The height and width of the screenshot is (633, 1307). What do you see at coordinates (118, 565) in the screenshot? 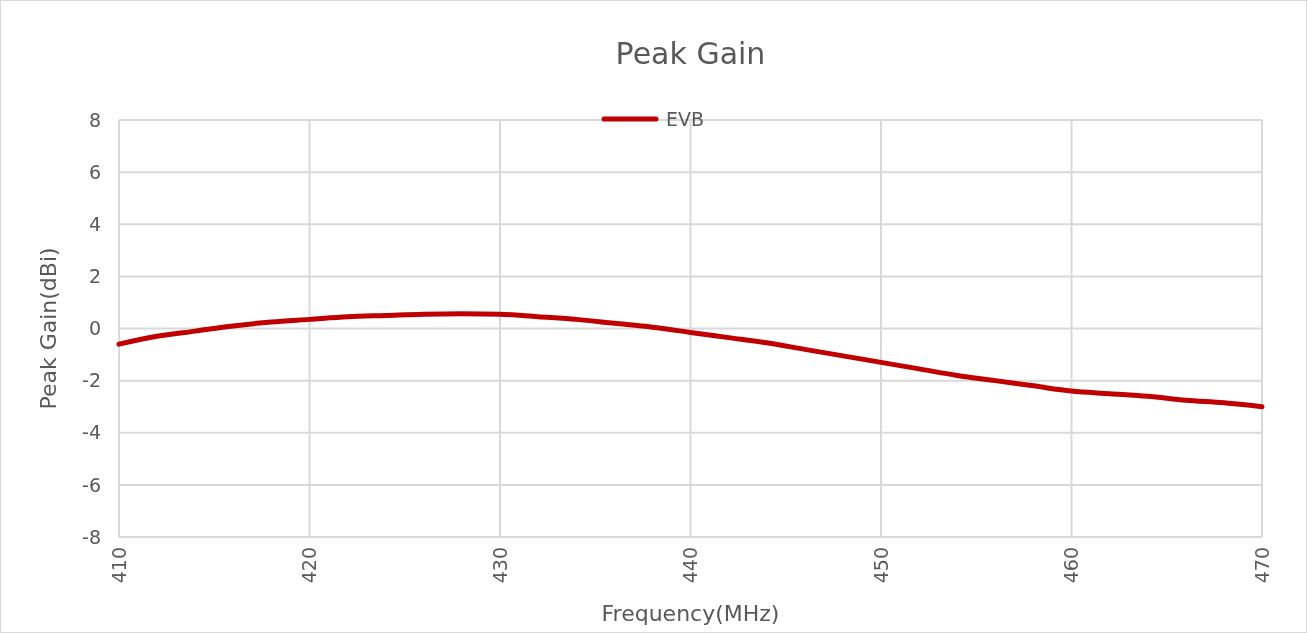
I see `x-tick-label: 410` at bounding box center [118, 565].